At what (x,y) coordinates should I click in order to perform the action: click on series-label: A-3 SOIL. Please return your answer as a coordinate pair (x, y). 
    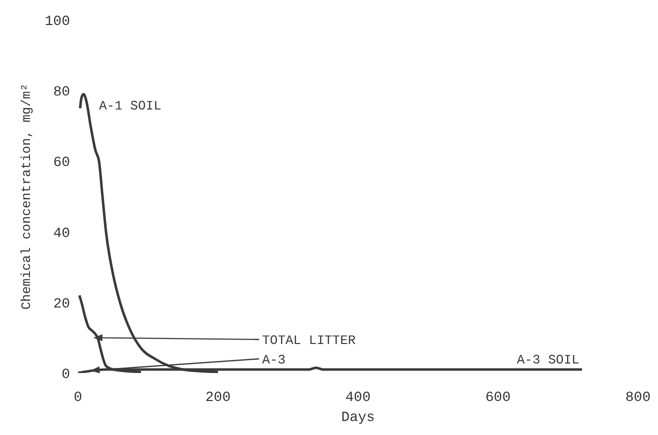
    Looking at the image, I should click on (548, 360).